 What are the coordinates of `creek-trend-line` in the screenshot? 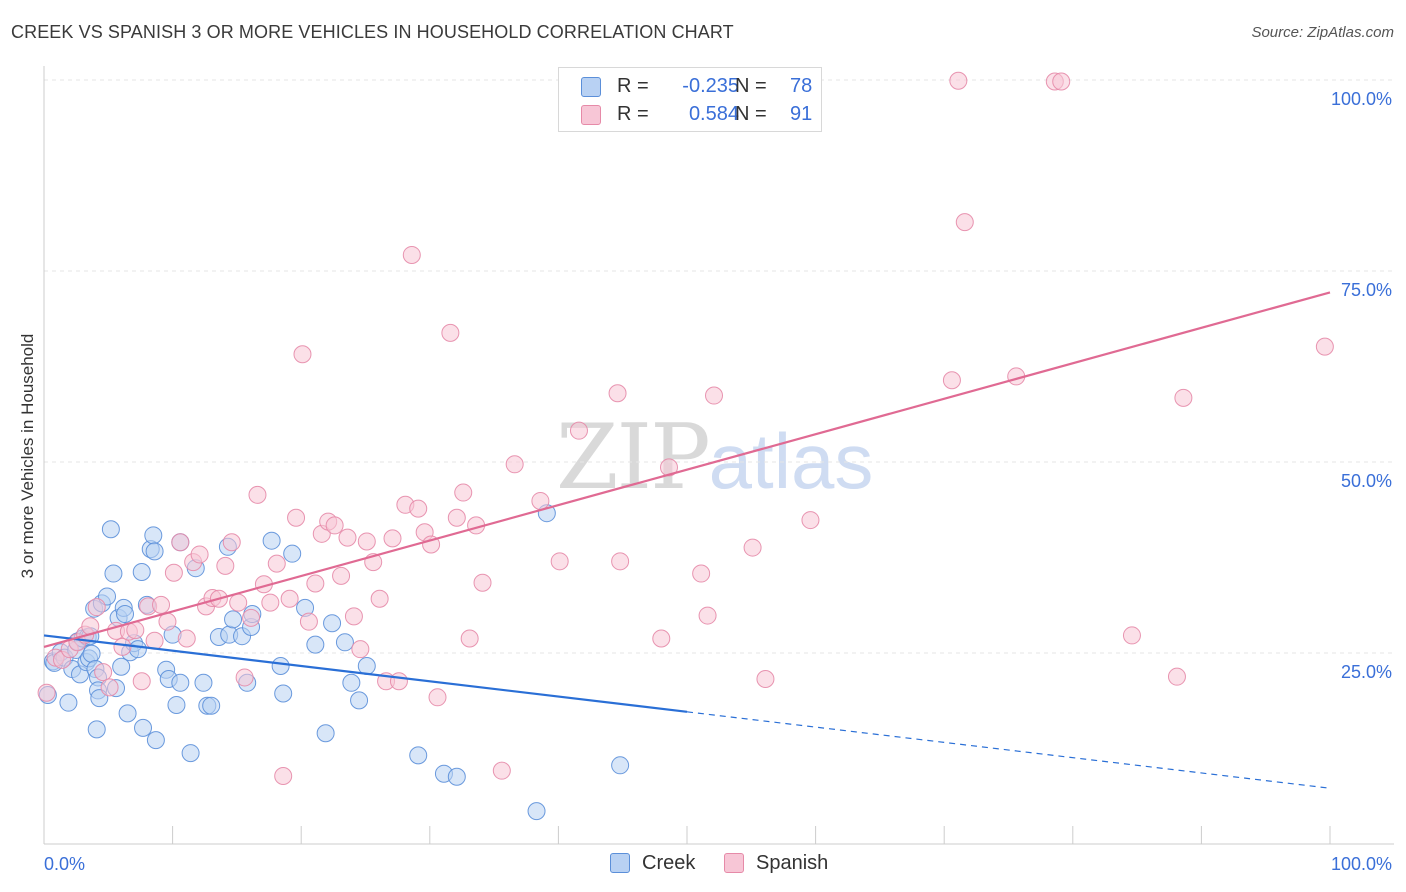 It's located at (365, 673).